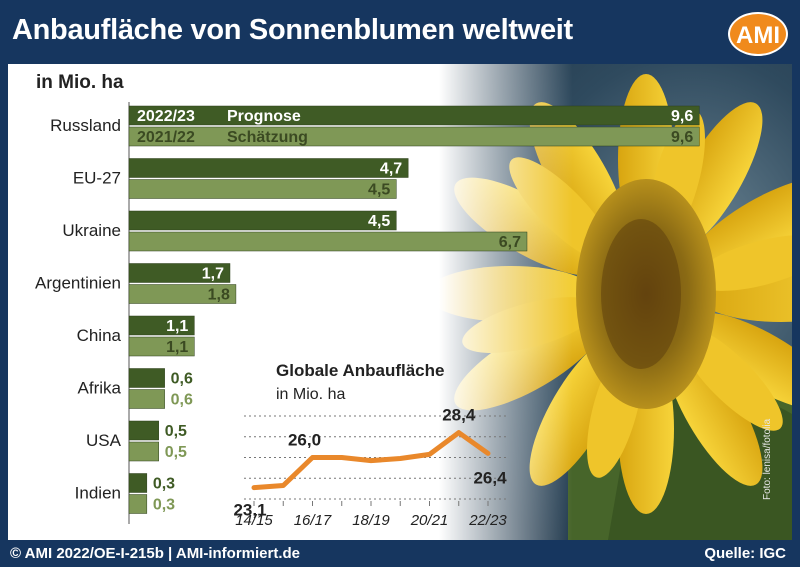  Describe the element at coordinates (310, 394) in the screenshot. I see `line-chart-subtitle: in Mio. ha` at that location.